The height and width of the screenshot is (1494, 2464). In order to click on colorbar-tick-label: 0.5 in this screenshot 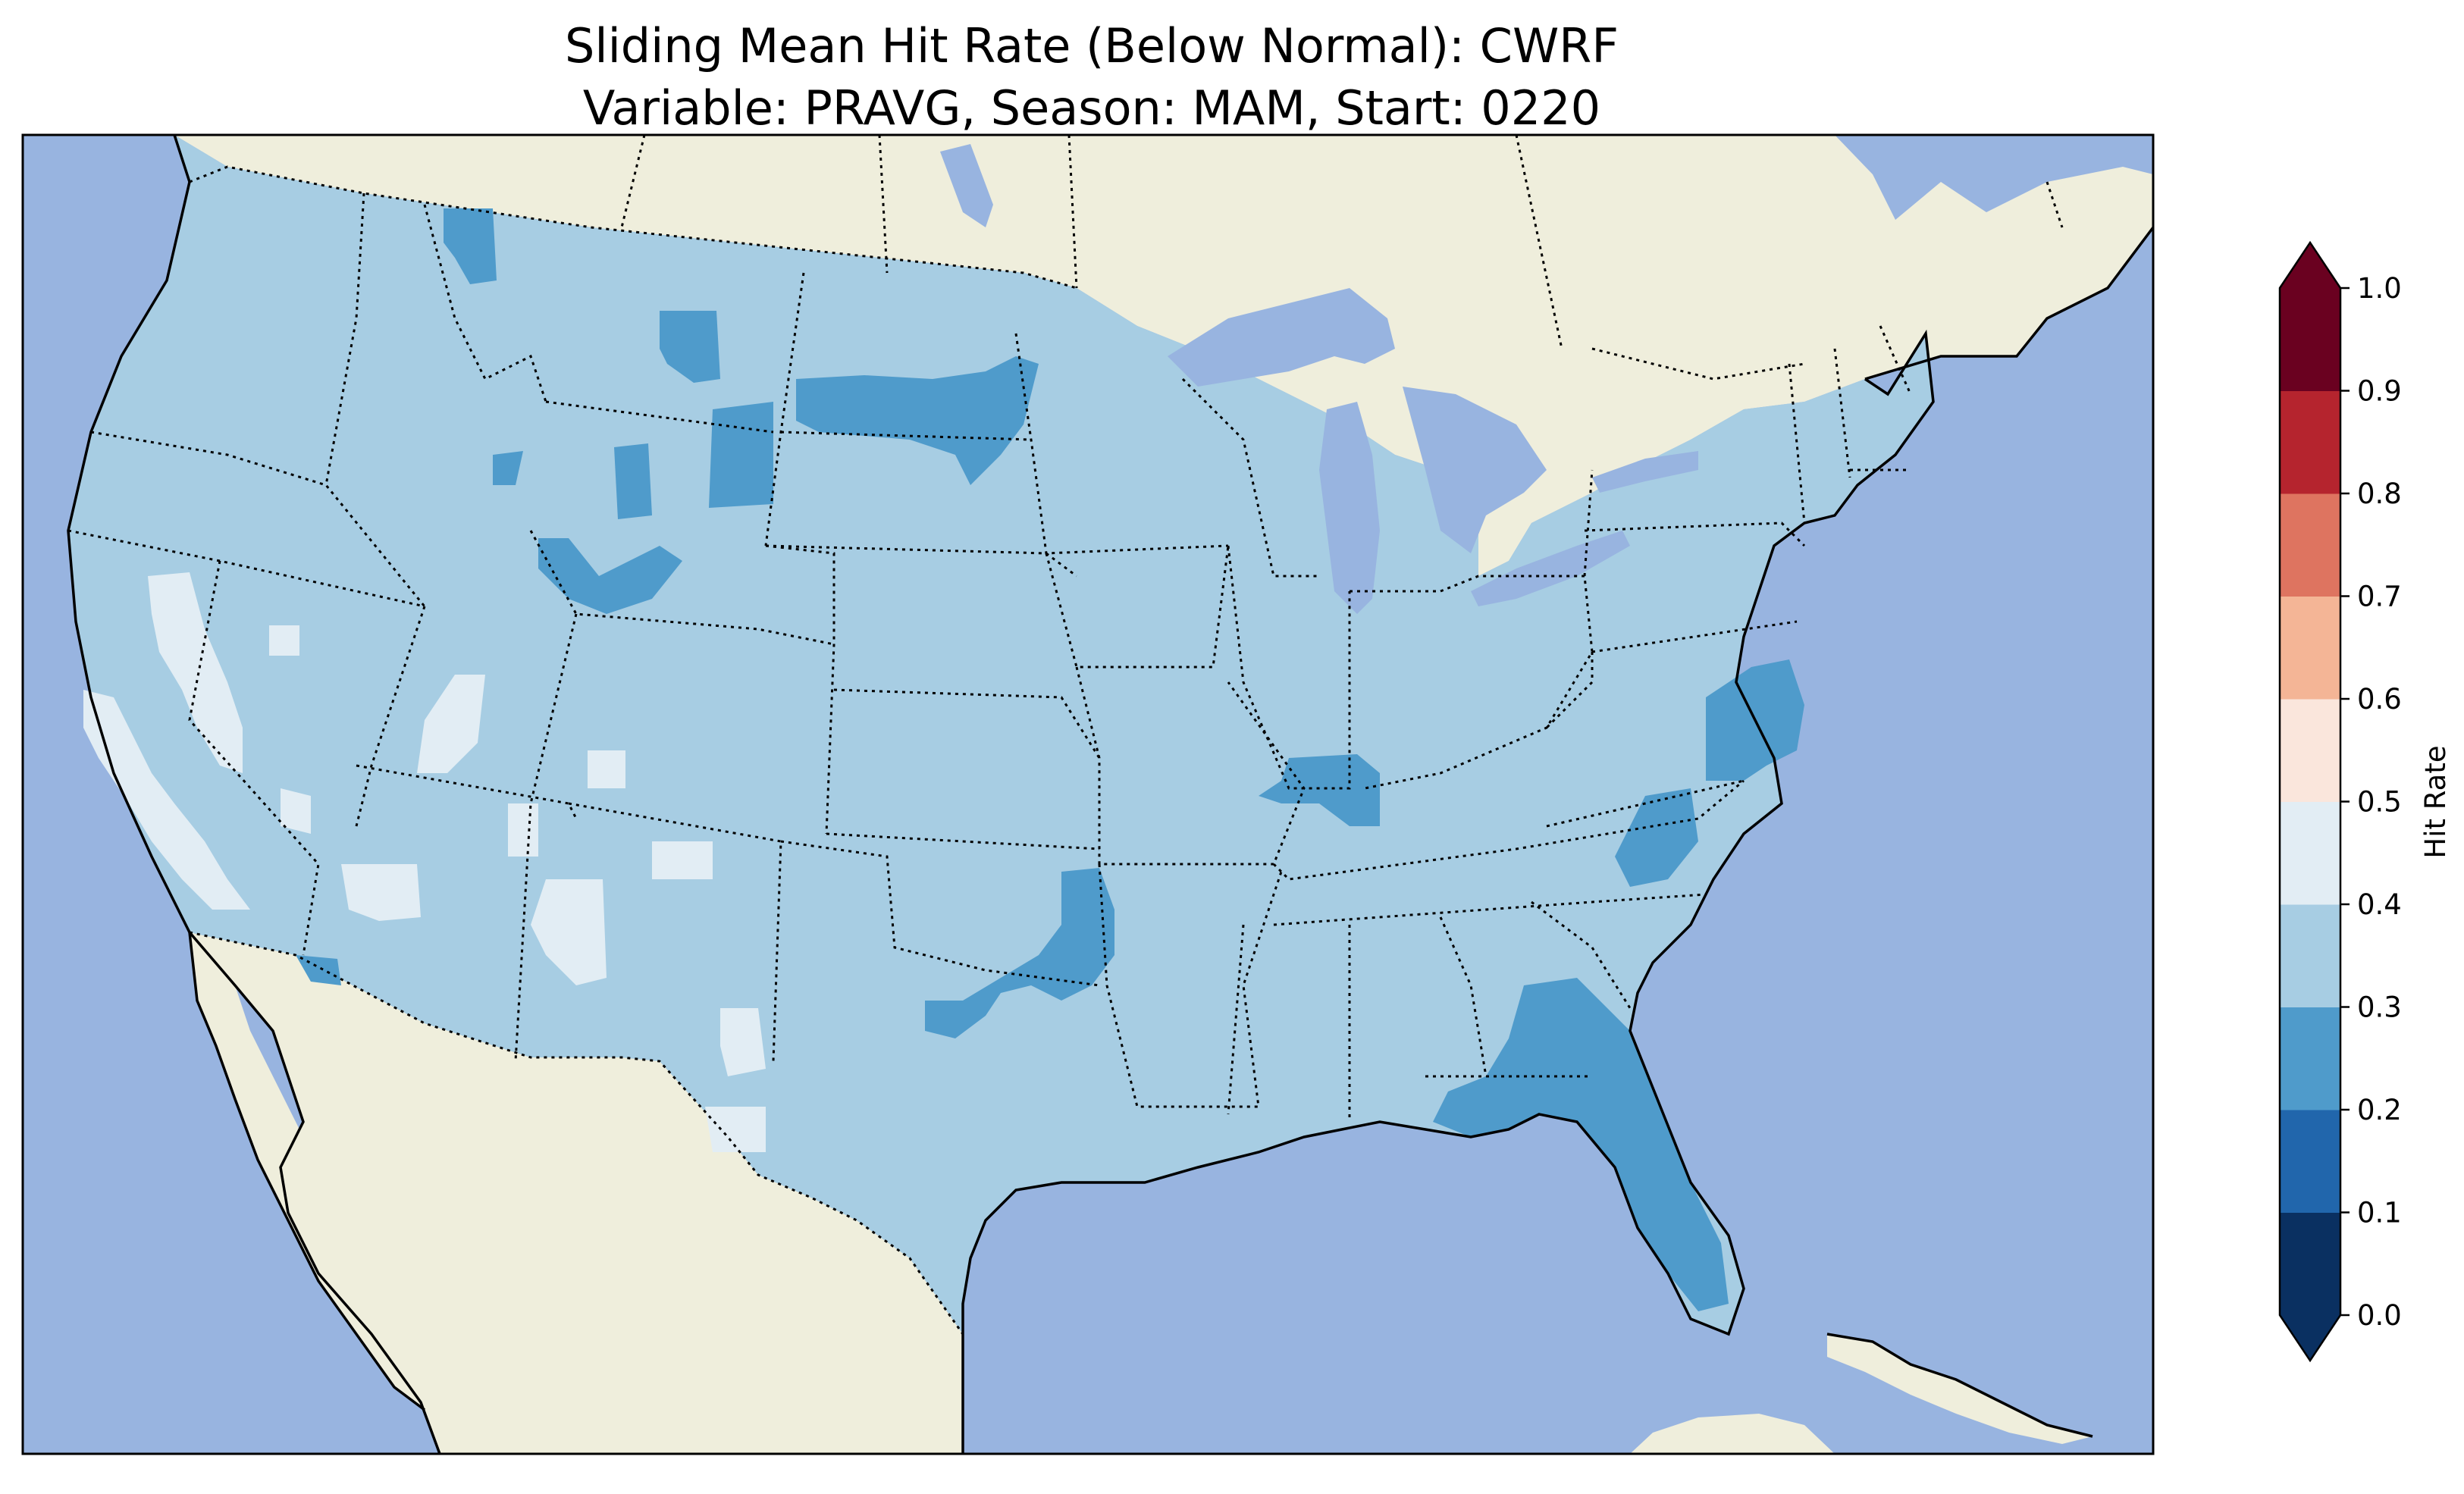, I will do `click(2380, 802)`.